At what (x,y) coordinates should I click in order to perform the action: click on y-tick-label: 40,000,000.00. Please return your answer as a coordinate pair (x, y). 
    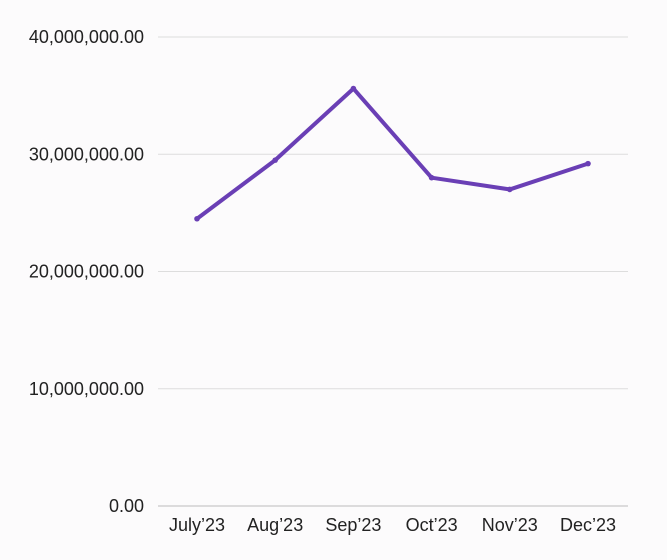
    Looking at the image, I should click on (86, 37).